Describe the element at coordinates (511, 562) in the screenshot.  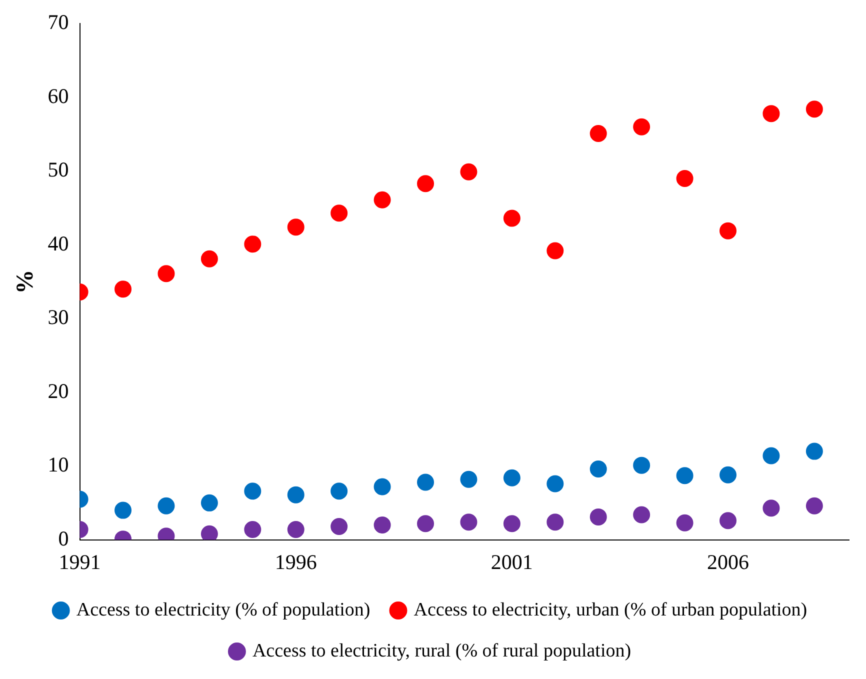
I see `x-tick-label: 2001` at that location.